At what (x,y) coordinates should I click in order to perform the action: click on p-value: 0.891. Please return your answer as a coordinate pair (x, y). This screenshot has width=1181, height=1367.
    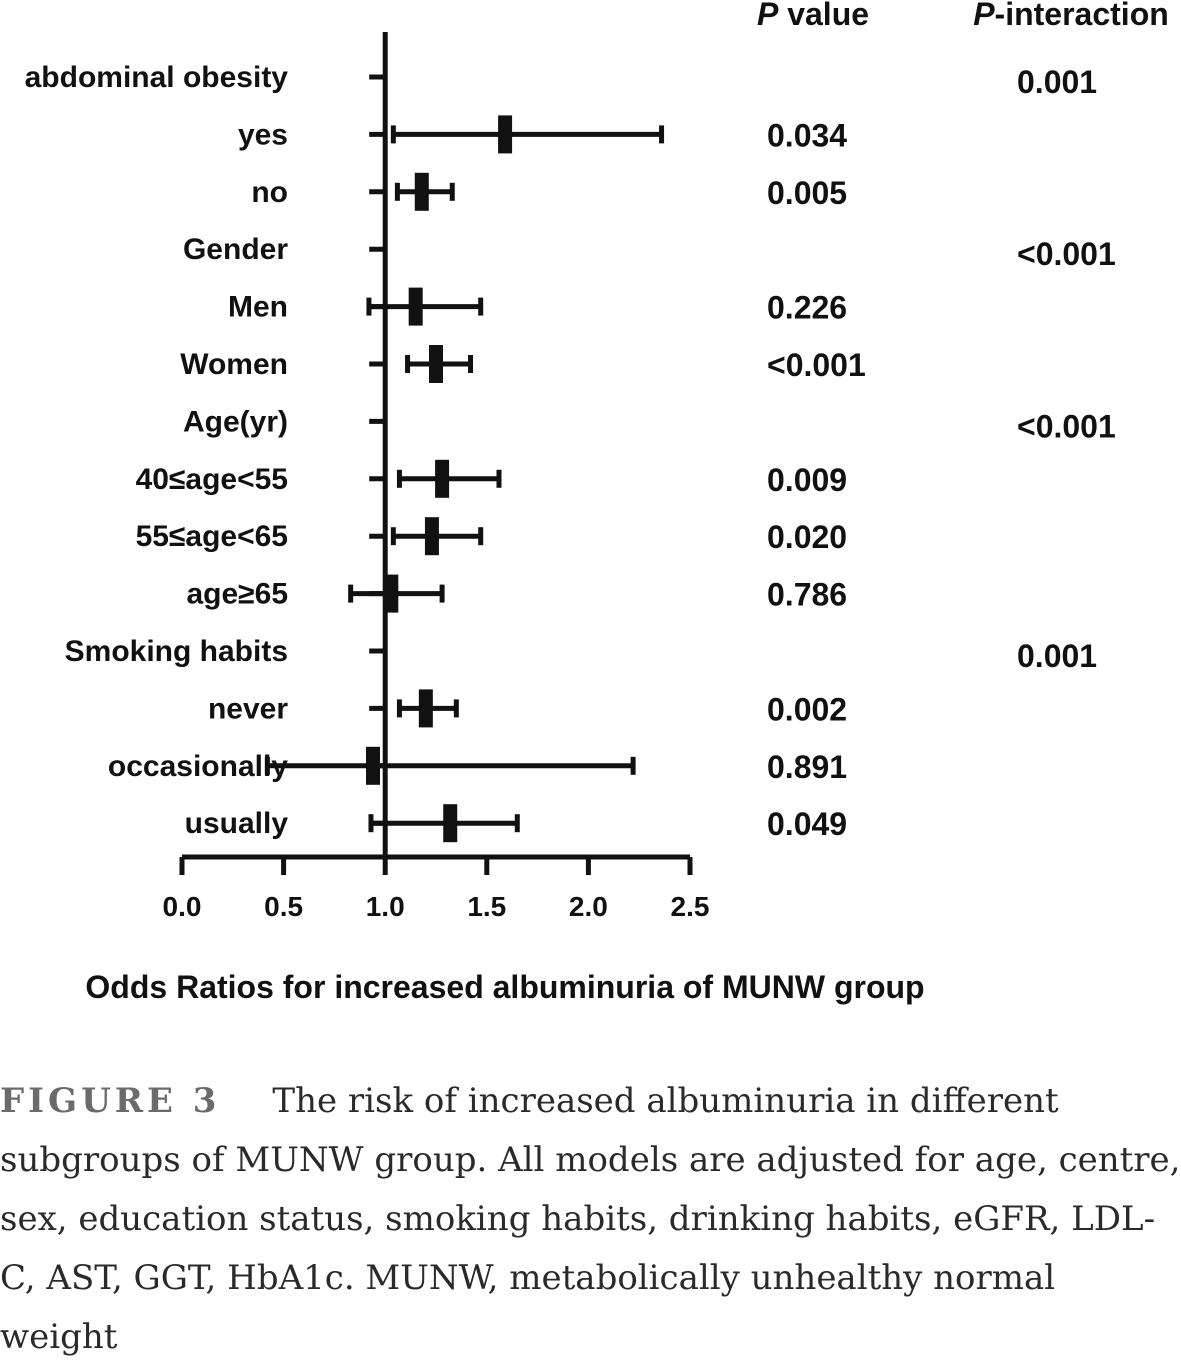
    Looking at the image, I should click on (807, 767).